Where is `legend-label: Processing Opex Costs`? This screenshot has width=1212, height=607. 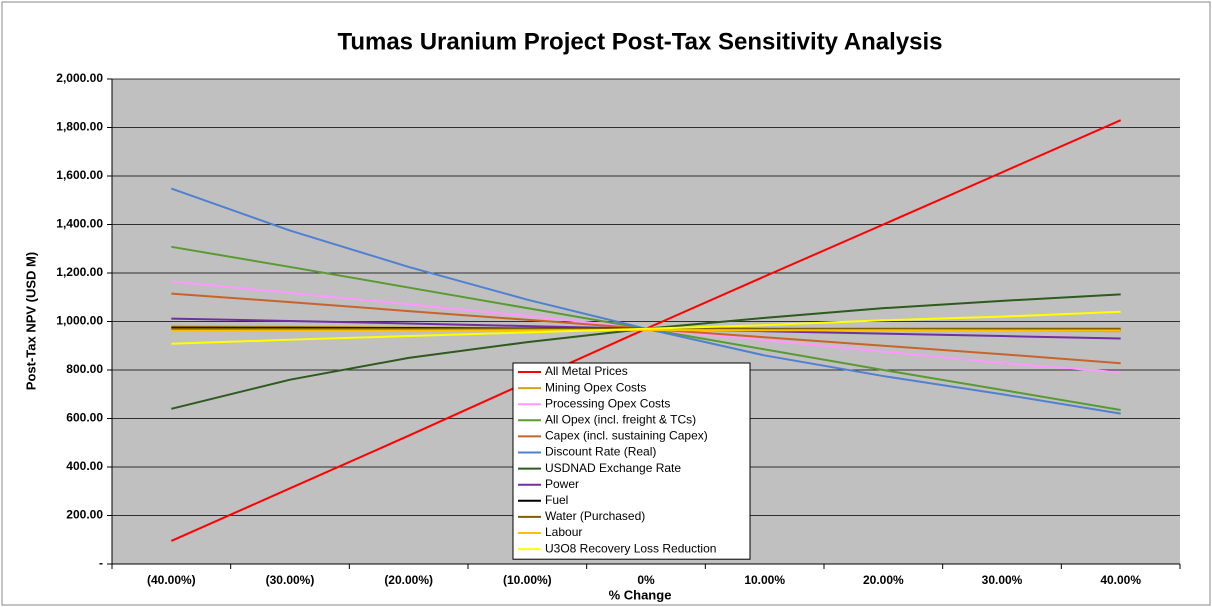
legend-label: Processing Opex Costs is located at coordinates (607, 403).